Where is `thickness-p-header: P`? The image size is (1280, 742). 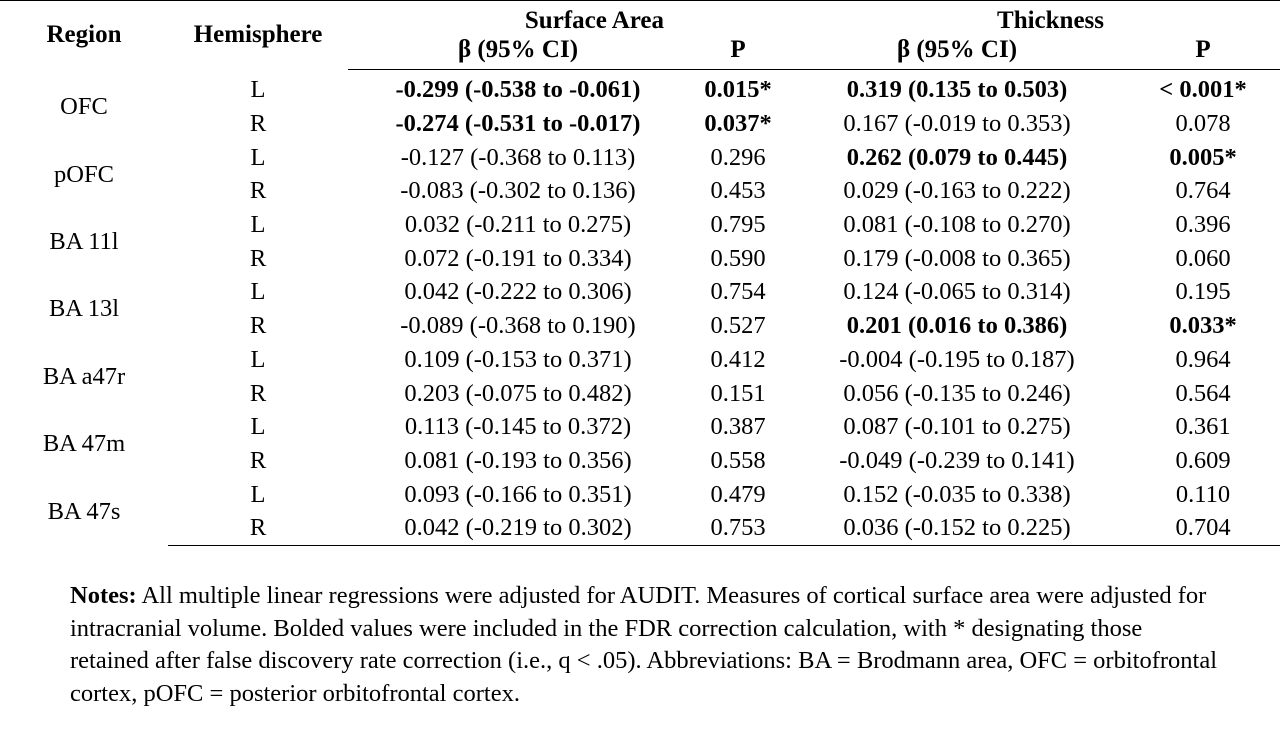 thickness-p-header: P is located at coordinates (1203, 52).